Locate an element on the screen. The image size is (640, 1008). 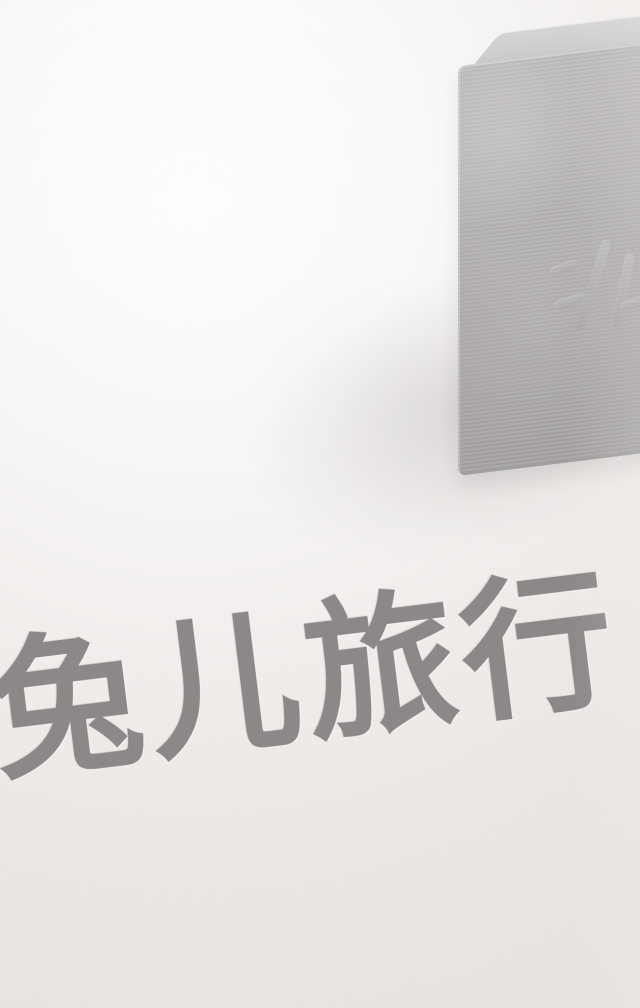
stamp-glyph is located at coordinates (594, 316).